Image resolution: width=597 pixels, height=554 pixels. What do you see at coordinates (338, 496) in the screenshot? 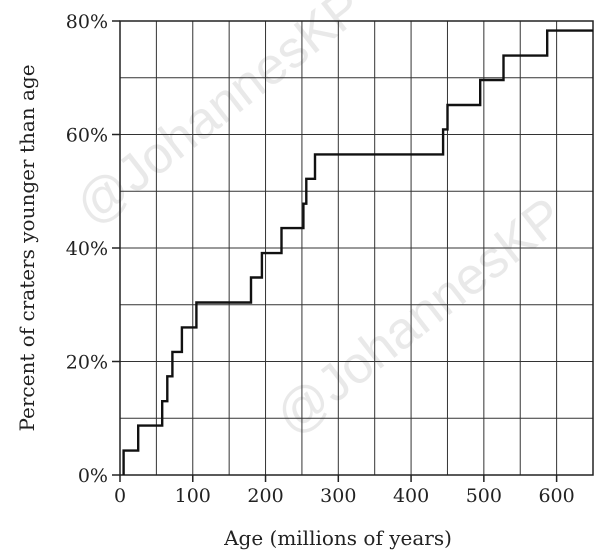
I see `x-tick-label: 300` at bounding box center [338, 496].